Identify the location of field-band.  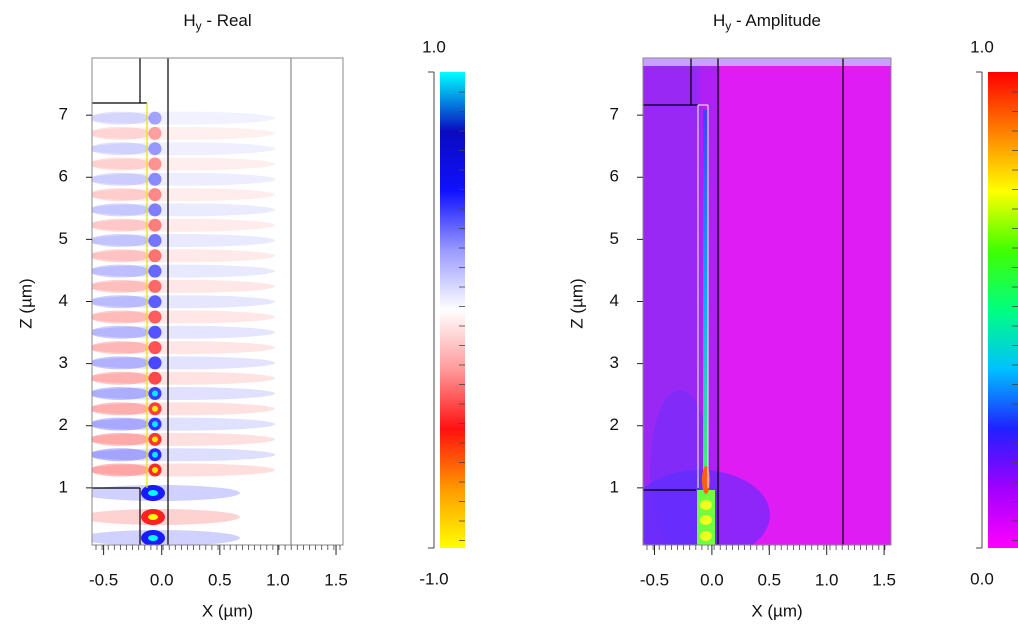
(767, 62).